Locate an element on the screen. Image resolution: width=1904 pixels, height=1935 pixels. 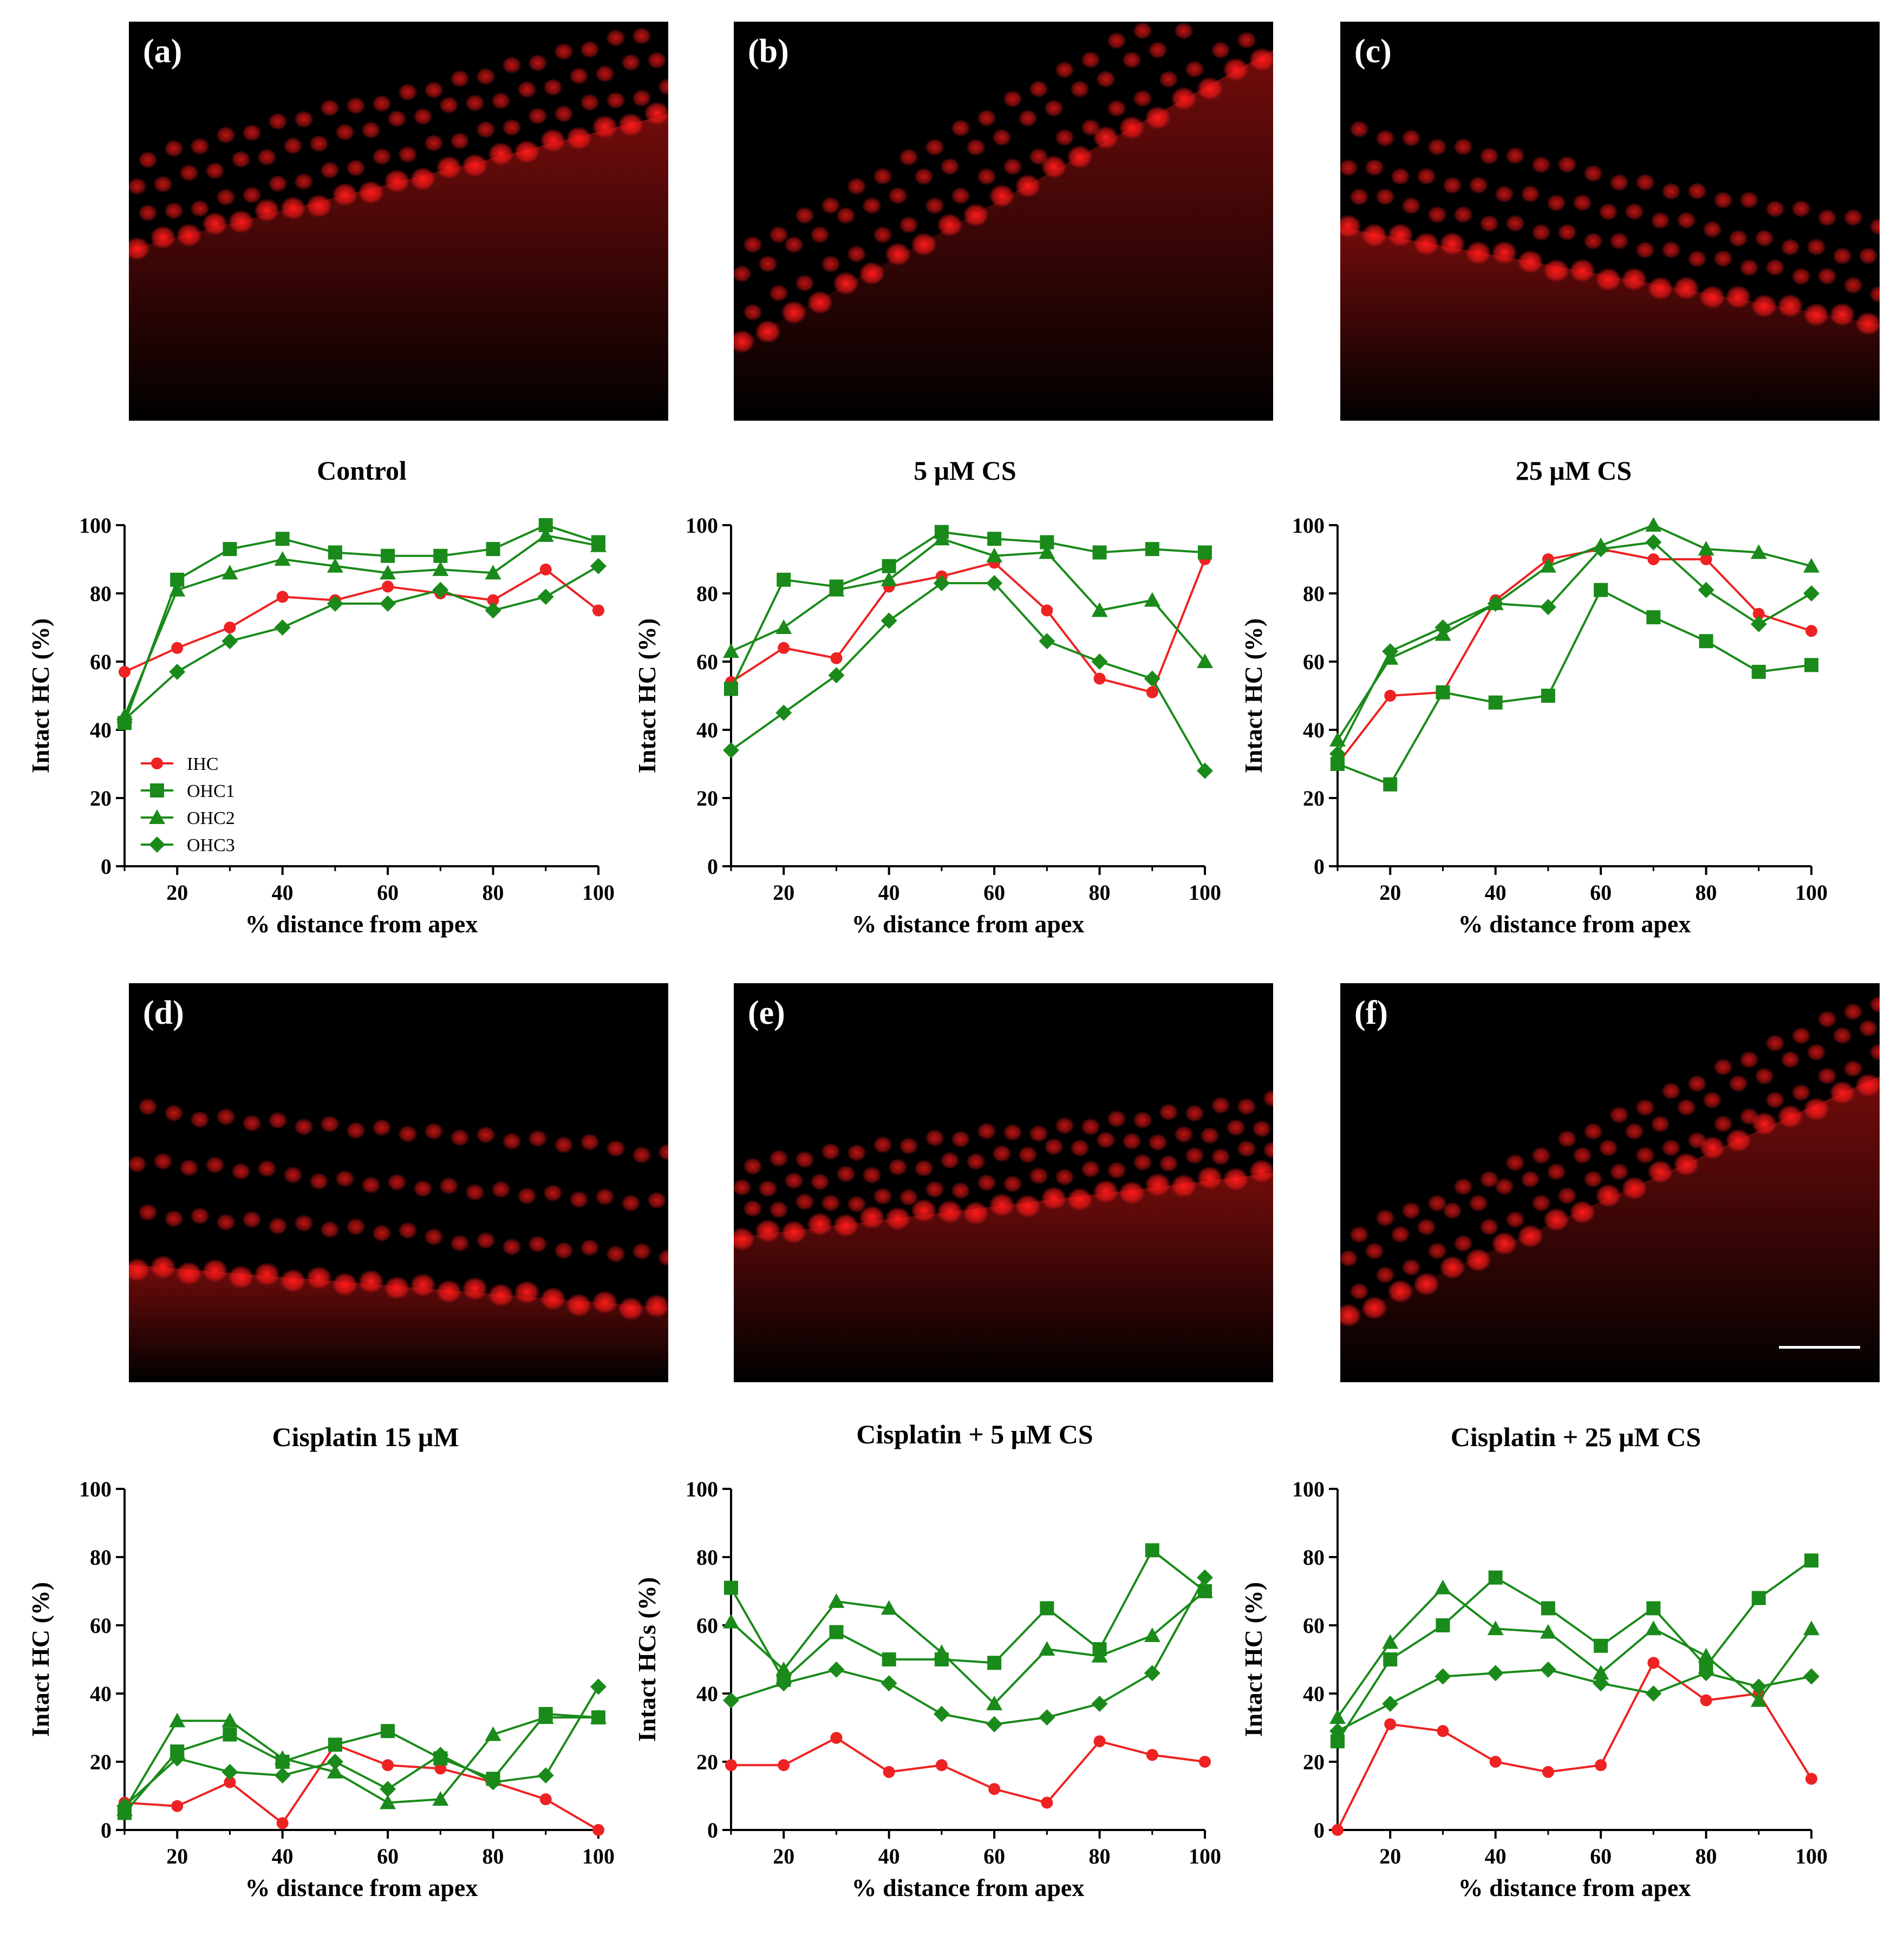
series-line-ohc3 is located at coordinates (968, 677).